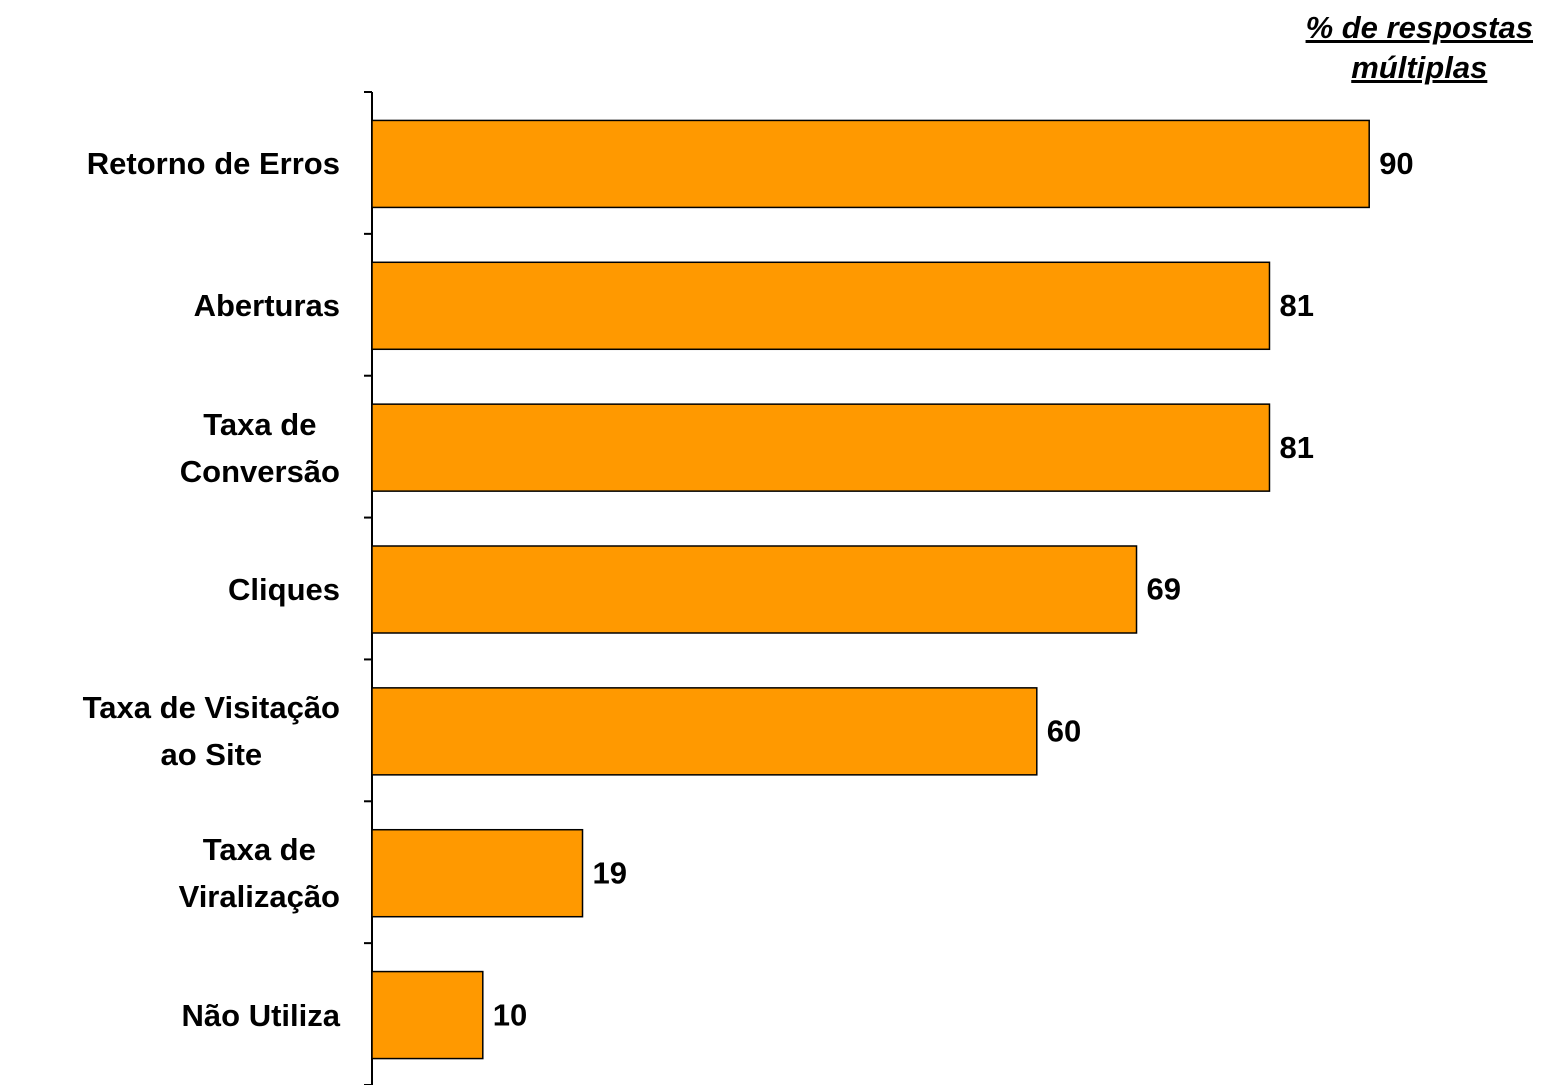 The width and height of the screenshot is (1543, 1085). What do you see at coordinates (266, 306) in the screenshot?
I see `category-label: Aberturas` at bounding box center [266, 306].